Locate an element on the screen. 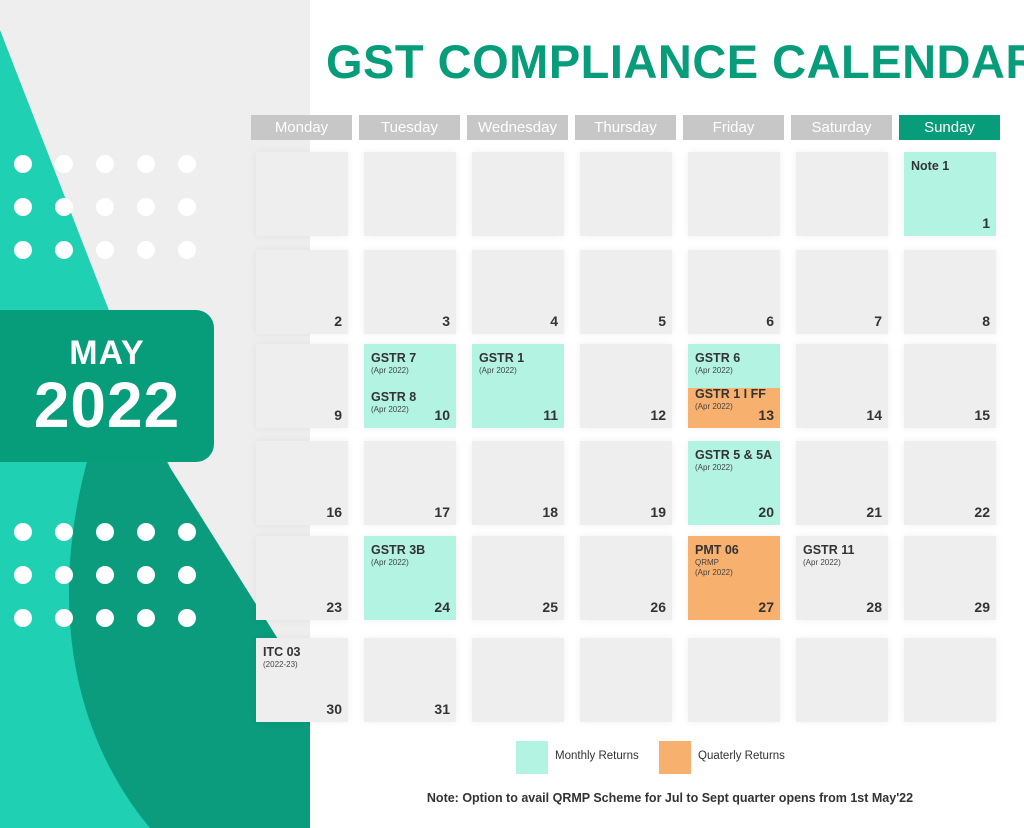 This screenshot has height=828, width=1024. day-number: 30 is located at coordinates (334, 709).